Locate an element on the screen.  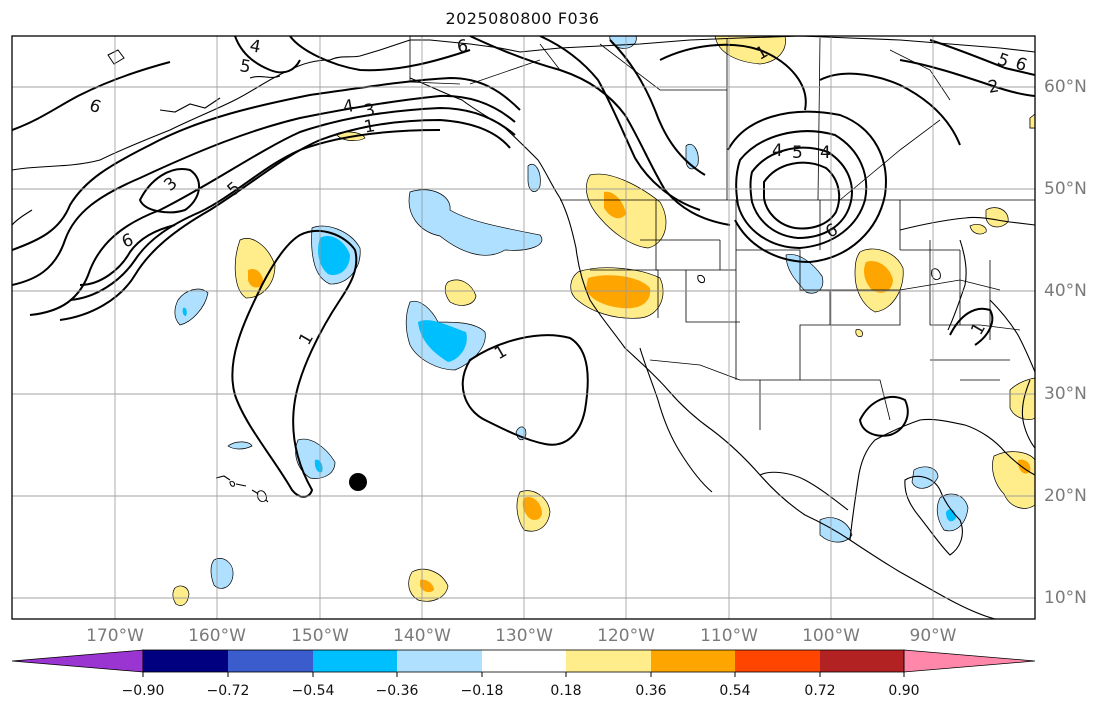
latitude-label: 30°N is located at coordinates (1065, 394).